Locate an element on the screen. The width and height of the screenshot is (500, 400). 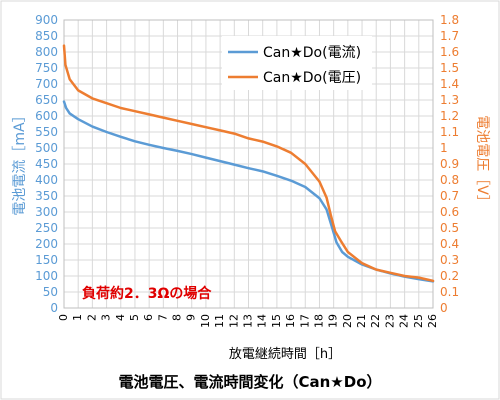
x-tick-label: 13 is located at coordinates (248, 321).